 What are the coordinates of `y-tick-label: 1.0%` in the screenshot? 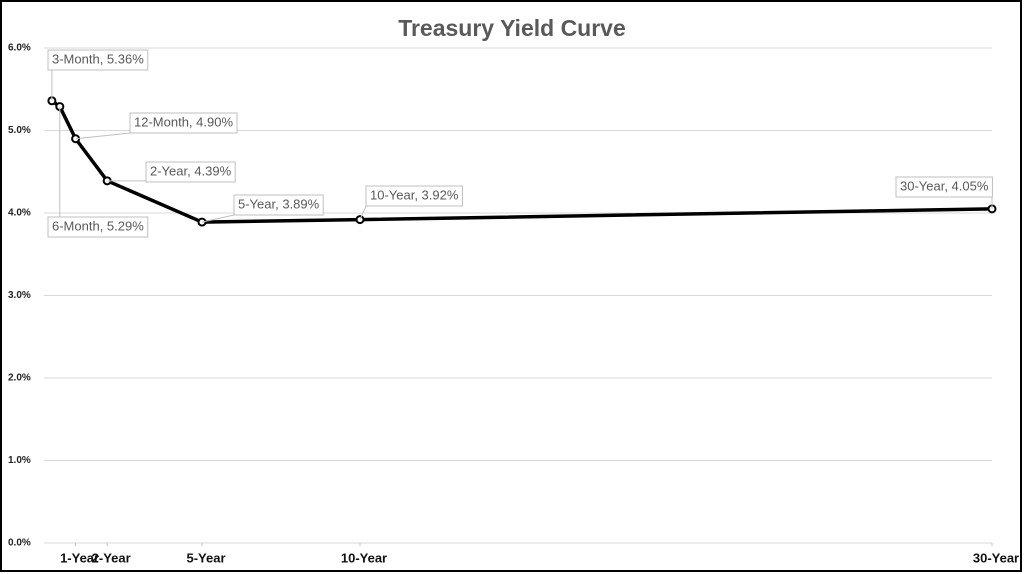 It's located at (19, 460).